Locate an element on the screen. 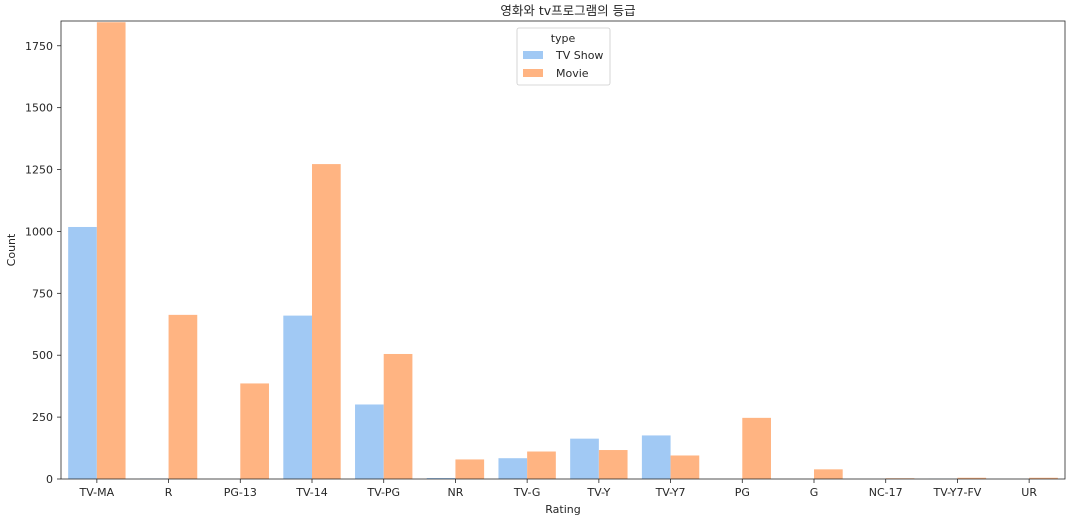  y-tick-label: 1500 is located at coordinates (39, 108).